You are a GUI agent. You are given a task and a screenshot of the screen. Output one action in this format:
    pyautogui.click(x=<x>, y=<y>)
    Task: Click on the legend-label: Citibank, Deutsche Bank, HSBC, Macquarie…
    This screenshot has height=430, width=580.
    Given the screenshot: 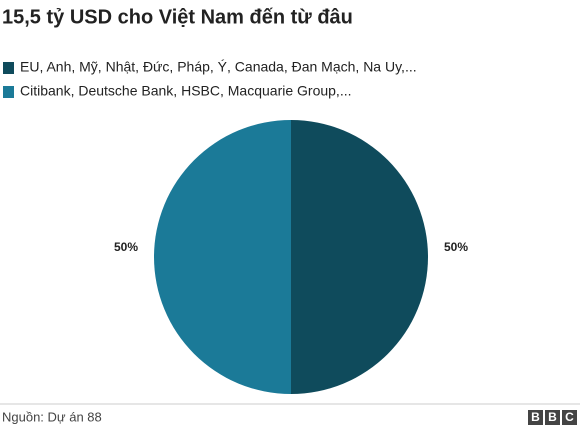 What is the action you would take?
    pyautogui.click(x=185, y=91)
    